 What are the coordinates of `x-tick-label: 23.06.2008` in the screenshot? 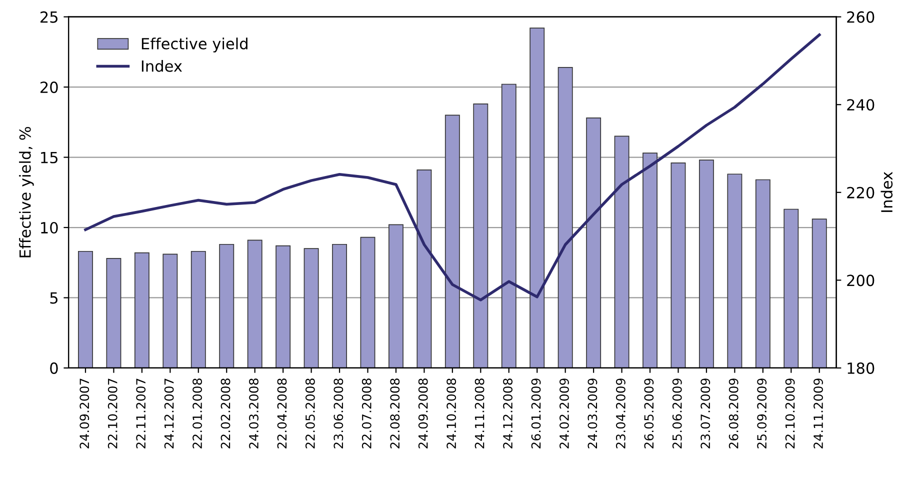 It's located at (339, 413).